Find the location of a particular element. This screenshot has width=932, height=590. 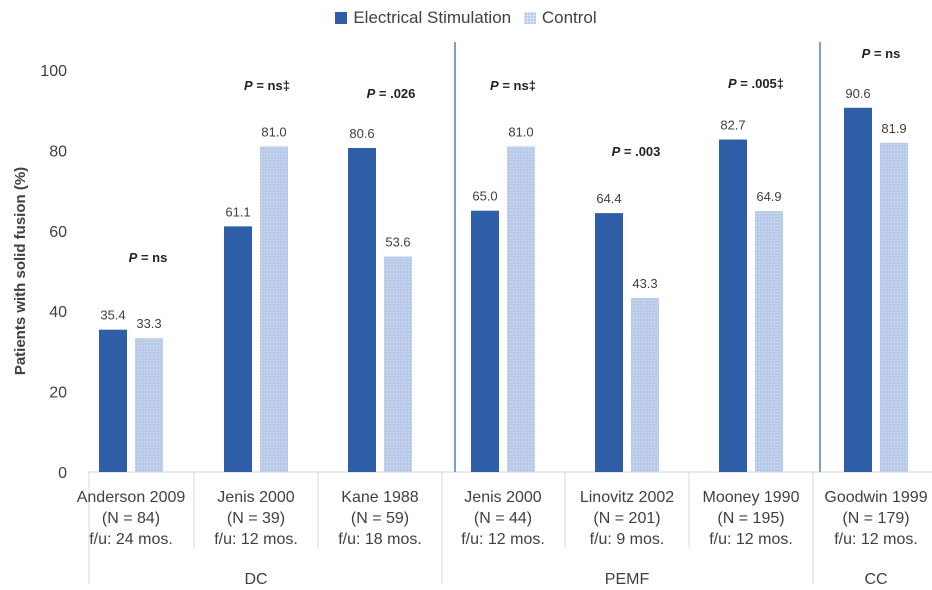

data-label-electrical-stimulation: 64.4 is located at coordinates (608, 198).